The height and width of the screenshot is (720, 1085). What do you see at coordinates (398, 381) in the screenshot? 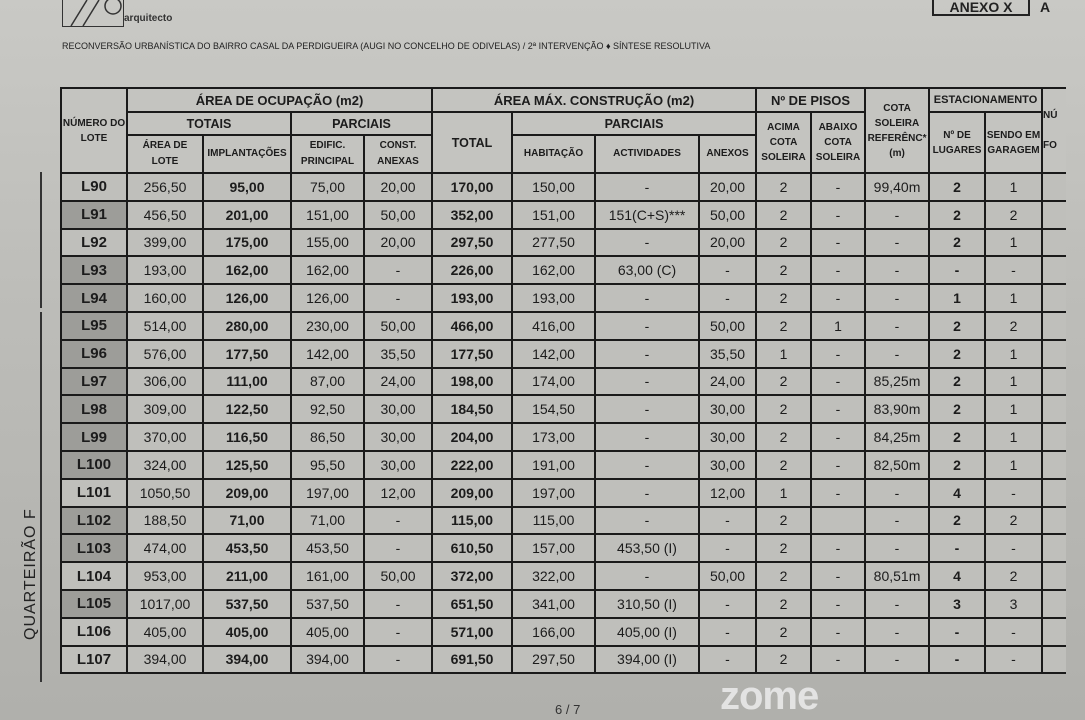
I see `cell-anexas: 24,00` at bounding box center [398, 381].